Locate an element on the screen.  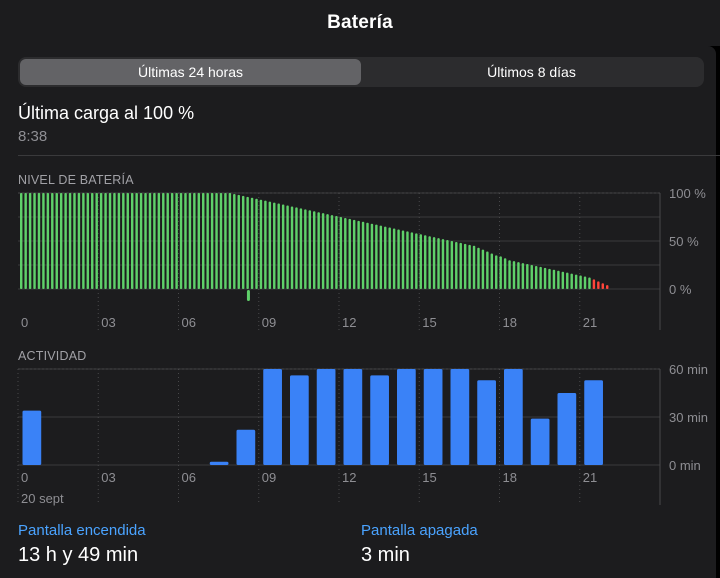
activity-x-tick-label: 09 is located at coordinates (269, 477).